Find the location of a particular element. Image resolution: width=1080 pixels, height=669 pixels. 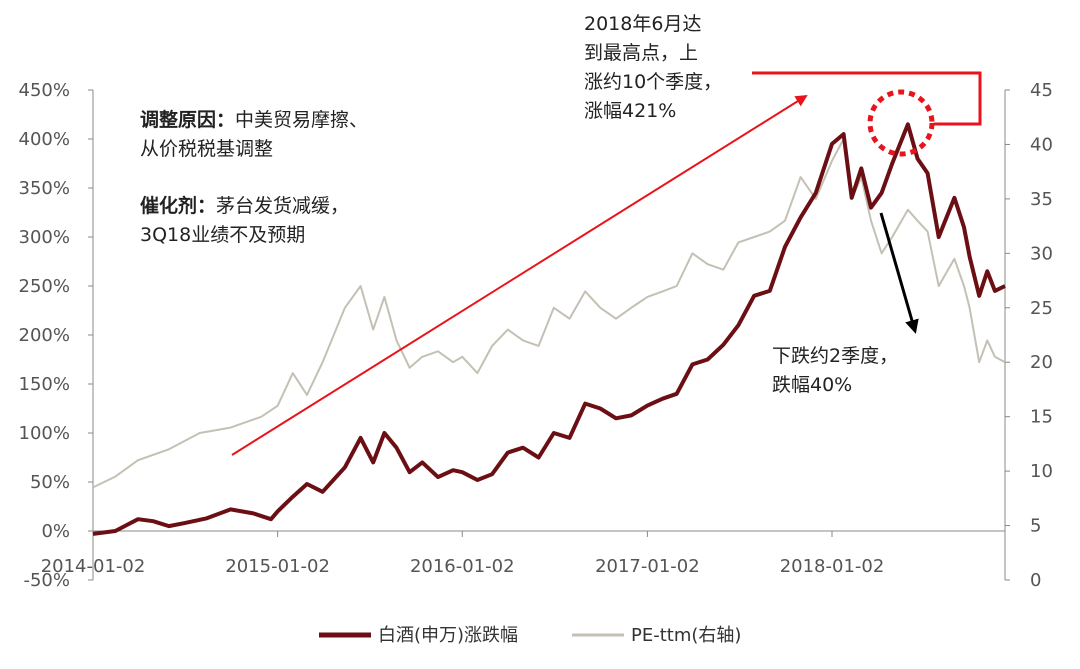

left-tick-label: 450% is located at coordinates (44, 90).